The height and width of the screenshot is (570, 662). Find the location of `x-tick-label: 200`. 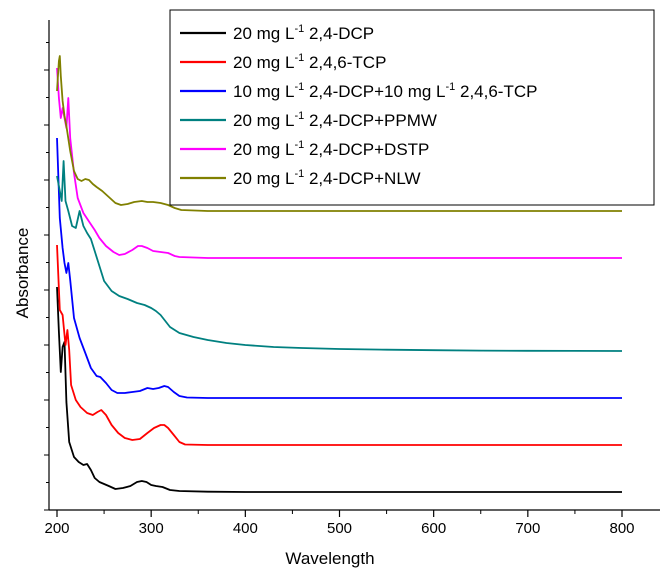

x-tick-label: 200 is located at coordinates (56, 528).